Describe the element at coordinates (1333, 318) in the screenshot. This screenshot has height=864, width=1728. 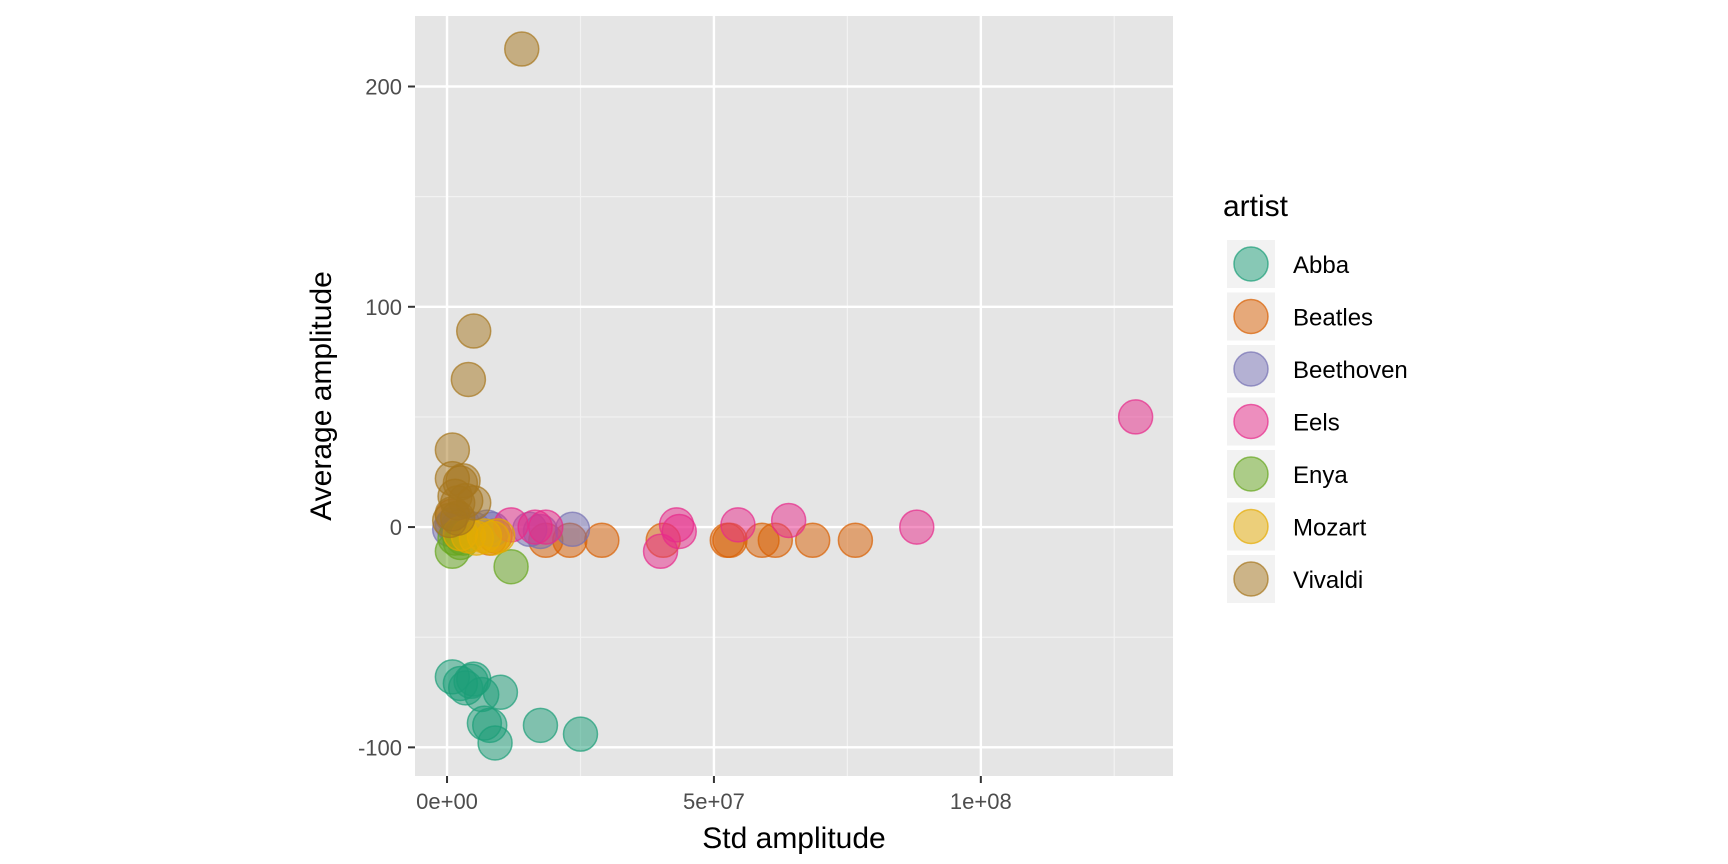
I see `legend-label-beatles: Beatles` at that location.